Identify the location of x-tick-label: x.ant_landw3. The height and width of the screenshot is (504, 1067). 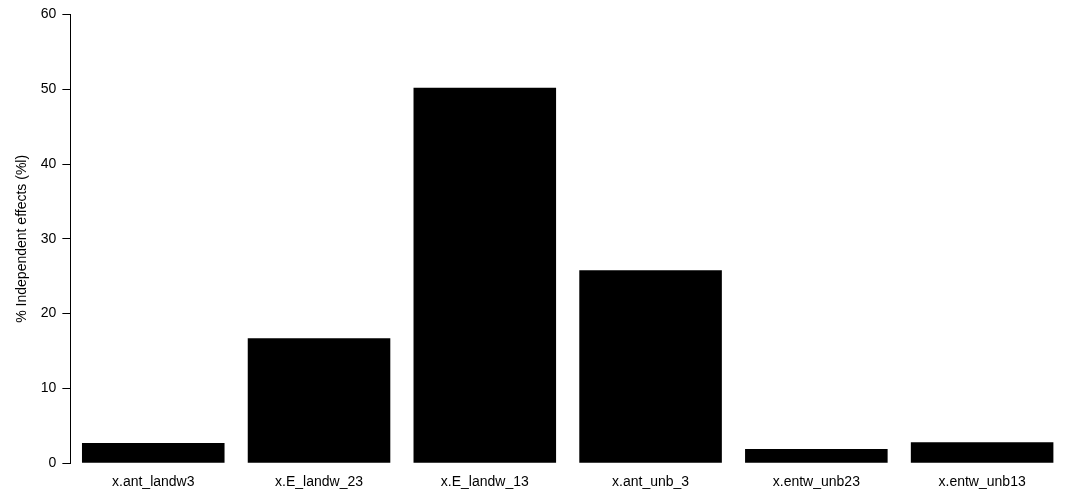
(153, 481).